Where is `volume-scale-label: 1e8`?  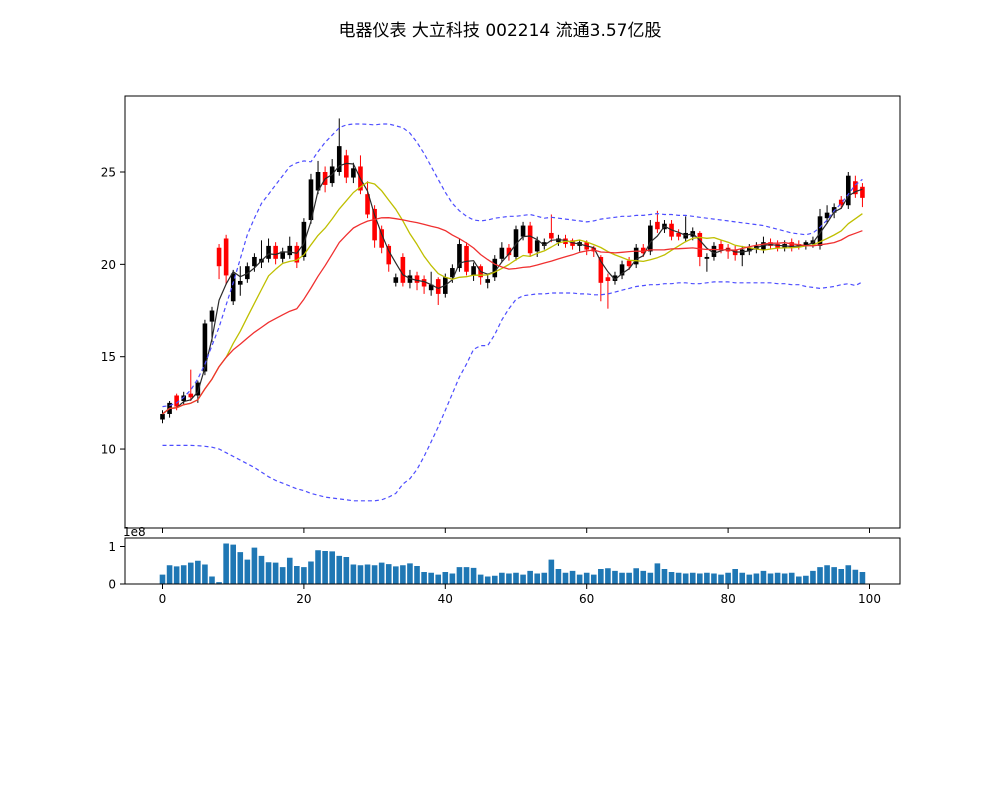
volume-scale-label: 1e8 is located at coordinates (134, 532).